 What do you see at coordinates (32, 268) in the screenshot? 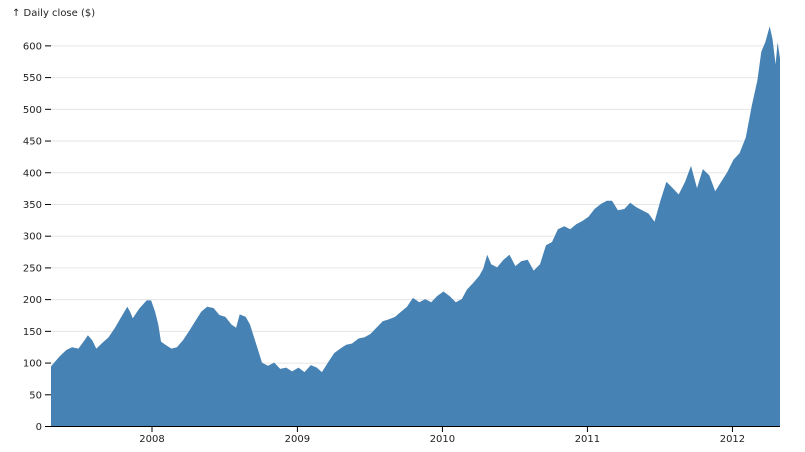
I see `y-tick-label-250: 250` at bounding box center [32, 268].